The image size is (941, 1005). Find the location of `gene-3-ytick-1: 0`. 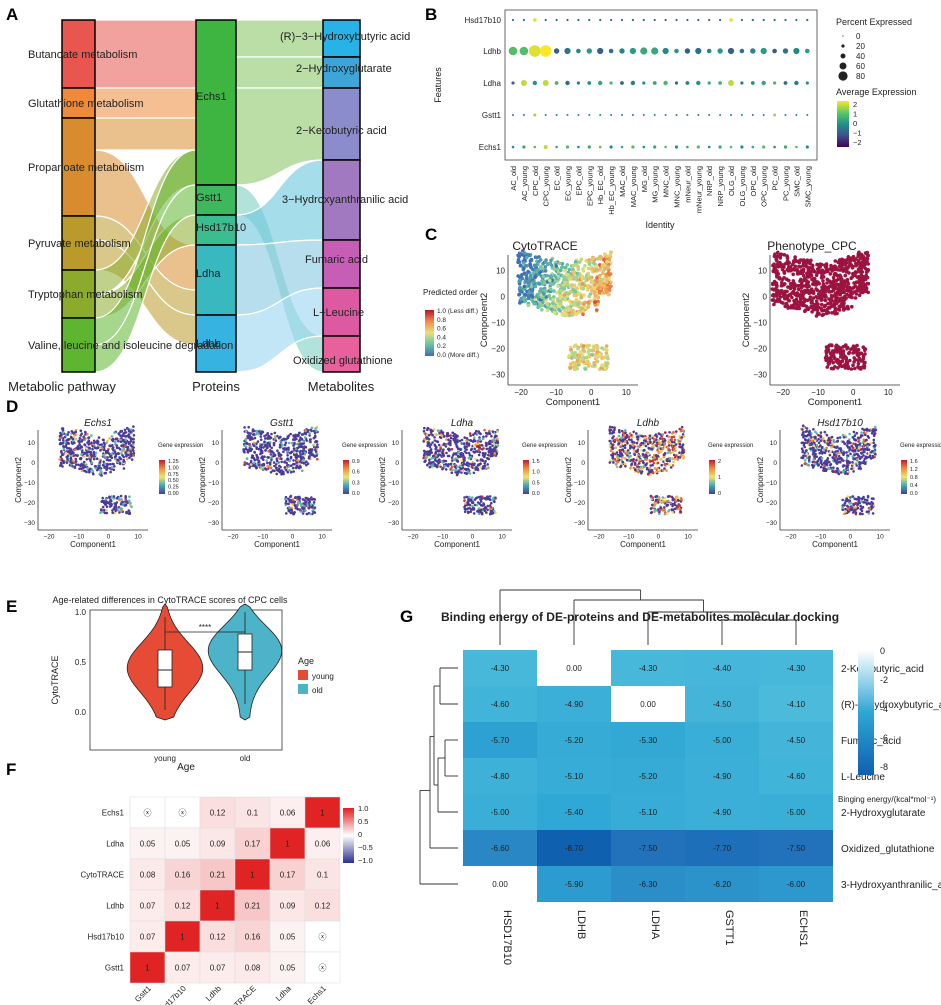

gene-3-ytick-1: 0 is located at coordinates (583, 463).